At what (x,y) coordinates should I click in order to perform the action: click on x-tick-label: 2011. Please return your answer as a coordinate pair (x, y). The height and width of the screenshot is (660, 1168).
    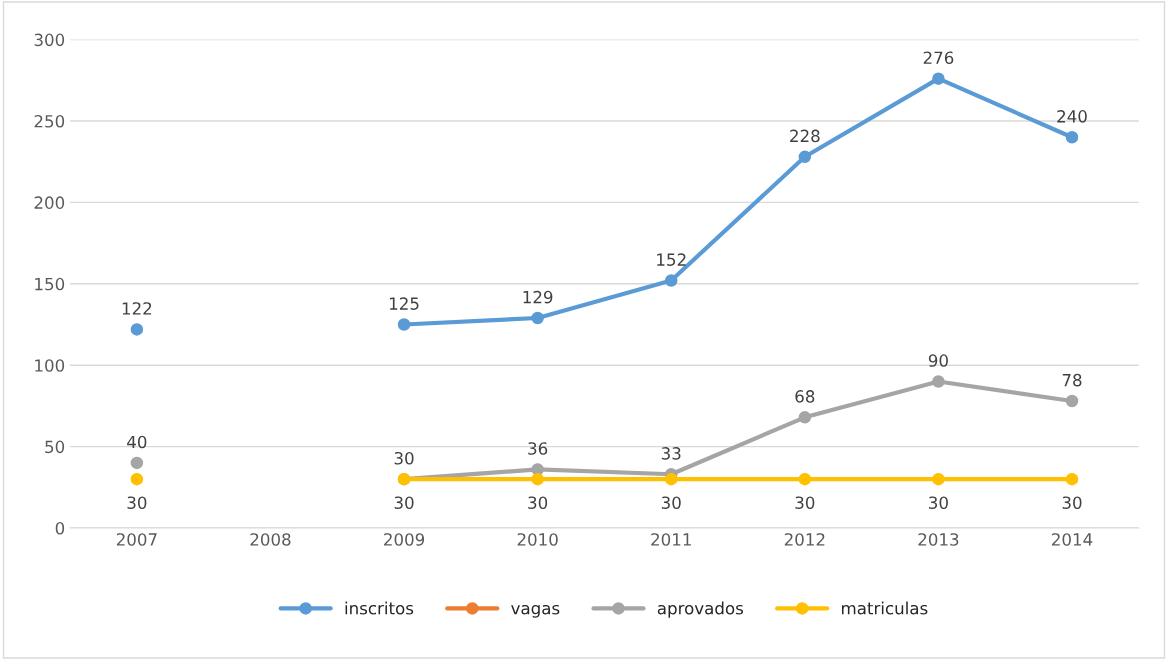
    Looking at the image, I should click on (671, 539).